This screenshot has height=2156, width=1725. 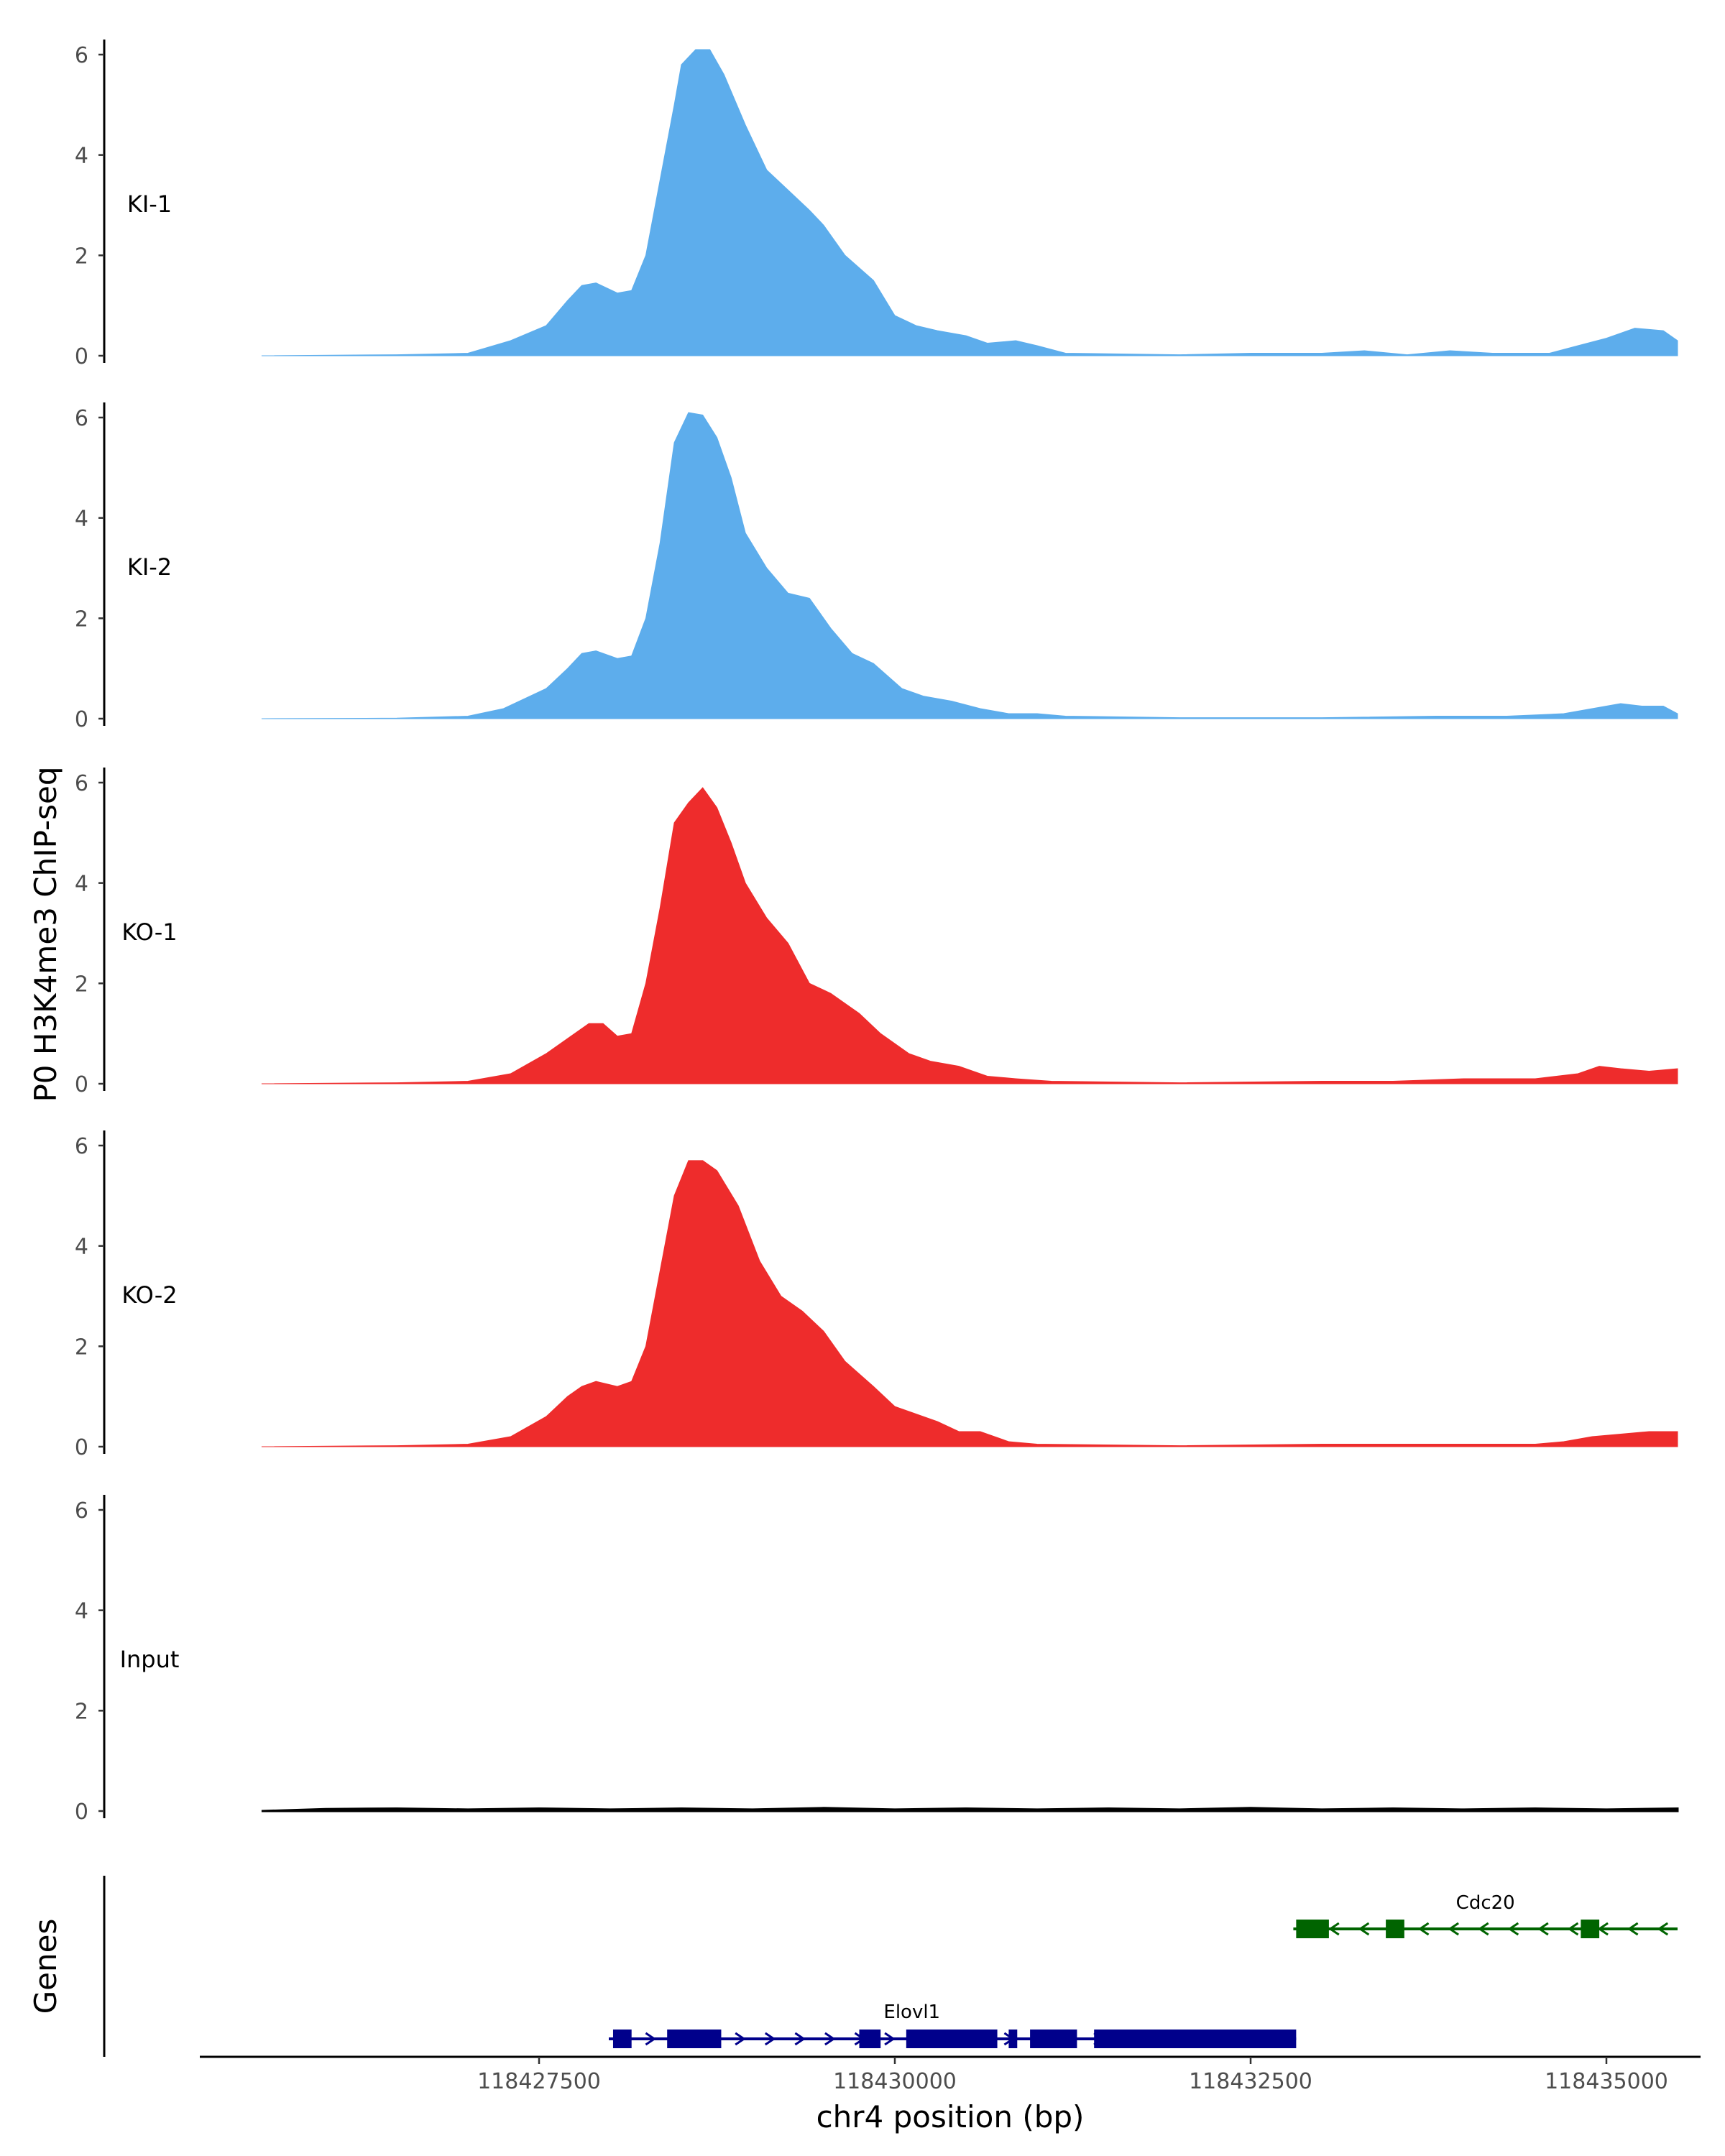 What do you see at coordinates (45, 934) in the screenshot?
I see `y-axis-title: P0 H3K4me3 ChIP-seq` at bounding box center [45, 934].